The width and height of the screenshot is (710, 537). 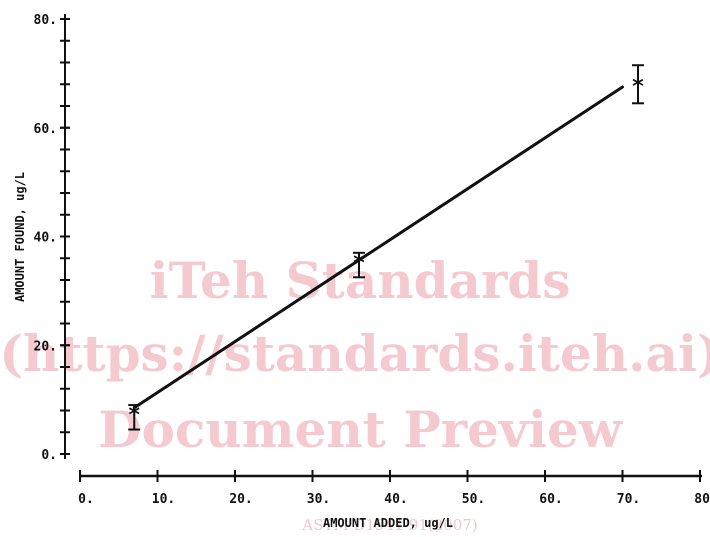 What do you see at coordinates (395, 499) in the screenshot?
I see `x-tick-label: 40.` at bounding box center [395, 499].